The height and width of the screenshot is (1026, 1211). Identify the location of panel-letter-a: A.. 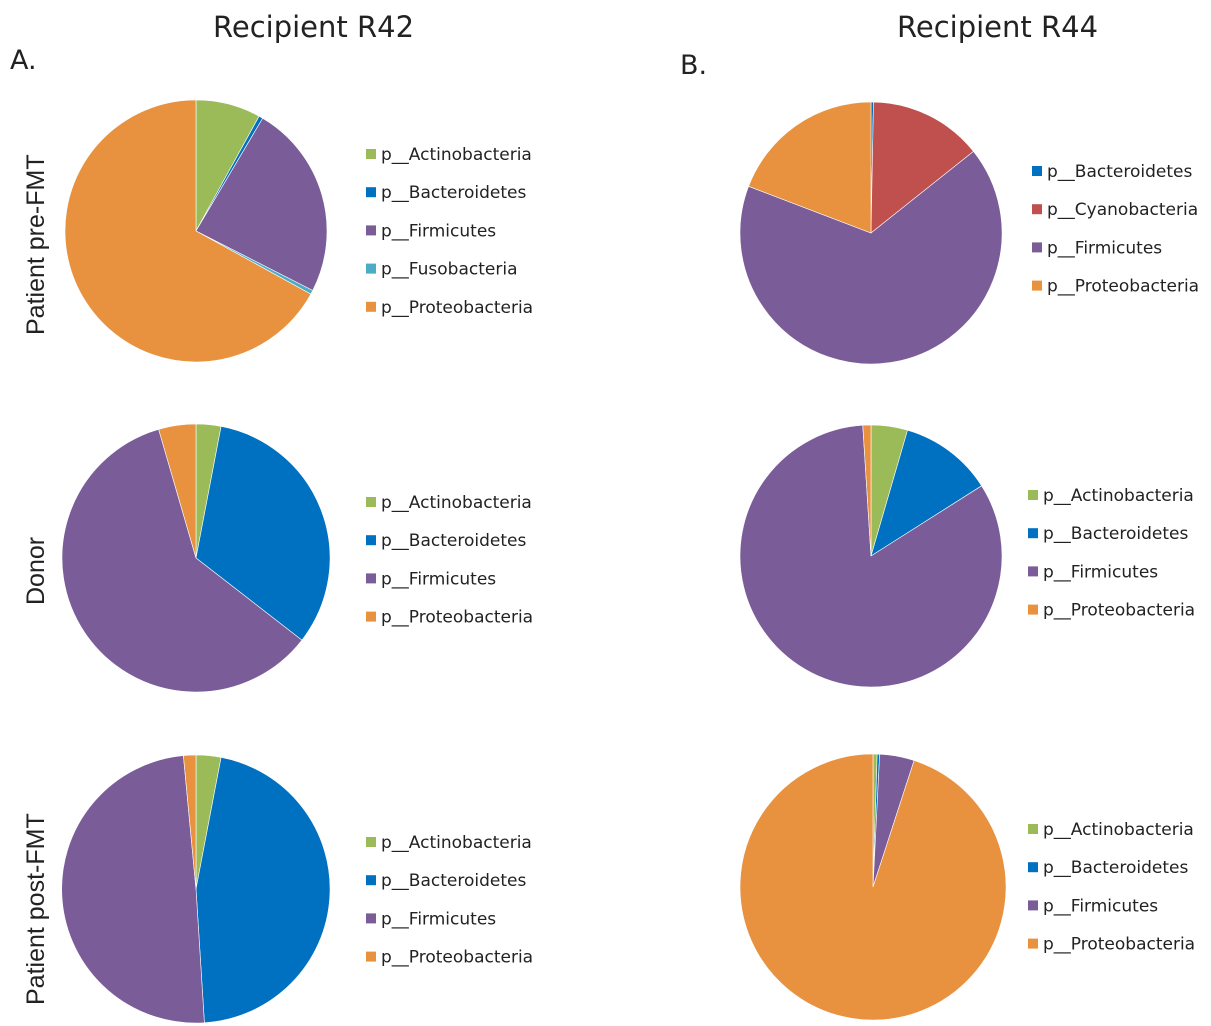
(23, 60).